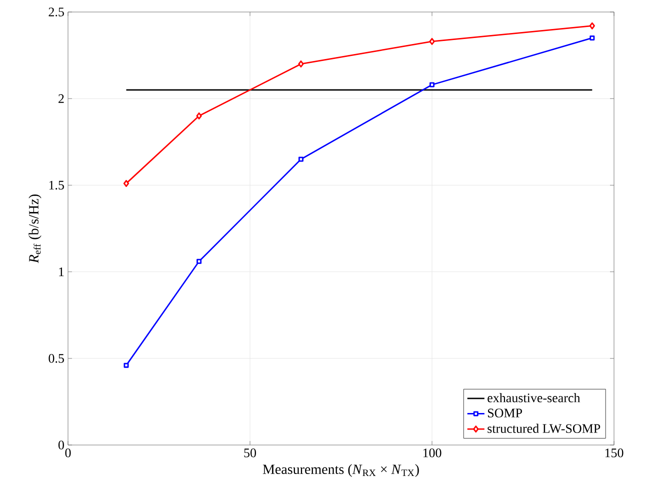 The width and height of the screenshot is (652, 501). Describe the element at coordinates (56, 358) in the screenshot. I see `y-tick-label: 0.5` at that location.